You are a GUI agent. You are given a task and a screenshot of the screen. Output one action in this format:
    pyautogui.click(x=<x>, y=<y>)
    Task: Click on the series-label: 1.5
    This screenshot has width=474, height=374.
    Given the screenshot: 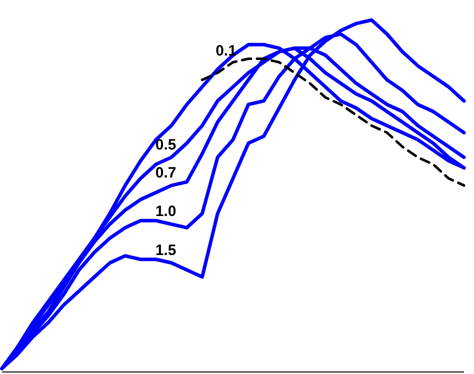 What is the action you would take?
    pyautogui.click(x=165, y=250)
    